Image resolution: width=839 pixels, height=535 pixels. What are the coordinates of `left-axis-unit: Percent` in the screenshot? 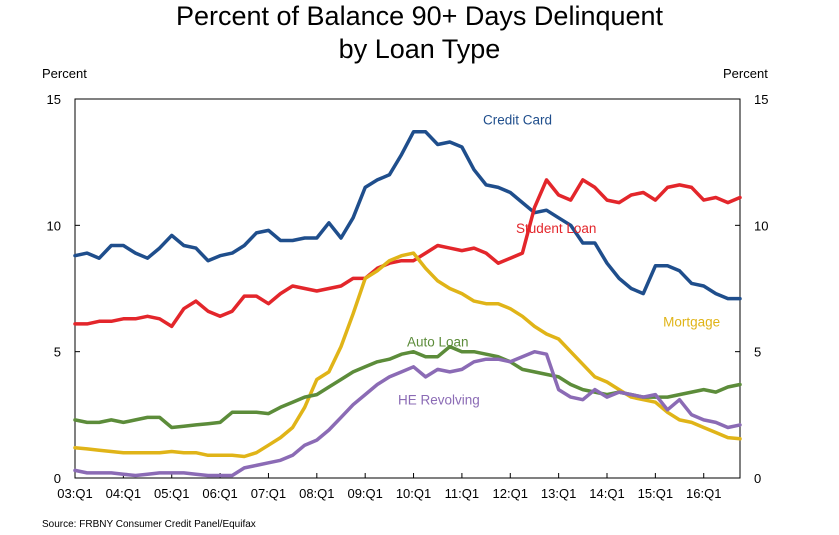 It's located at (64, 73).